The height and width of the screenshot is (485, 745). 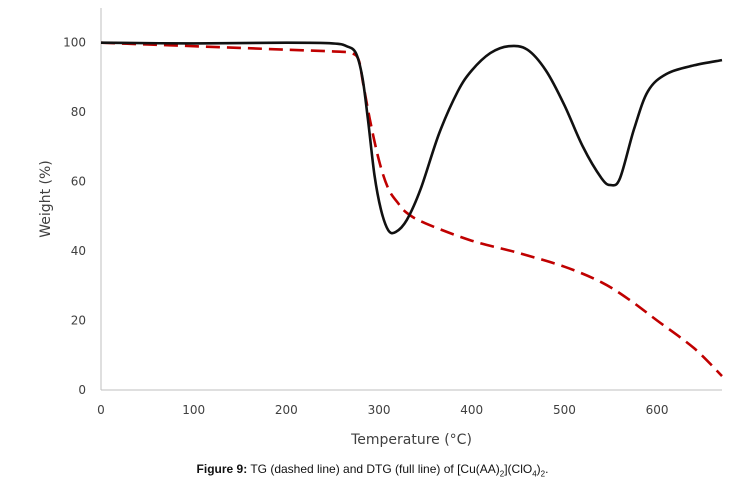 What do you see at coordinates (222, 469) in the screenshot?
I see `caption-label: Figure 9:` at bounding box center [222, 469].